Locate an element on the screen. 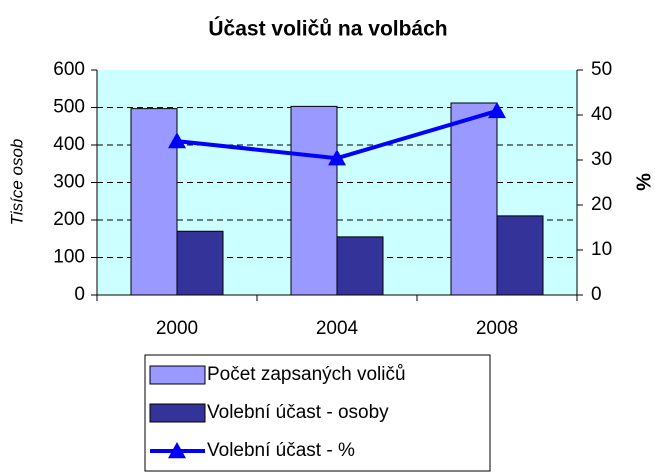 This screenshot has width=655, height=472. y2-tick-label: 0 is located at coordinates (596, 294).